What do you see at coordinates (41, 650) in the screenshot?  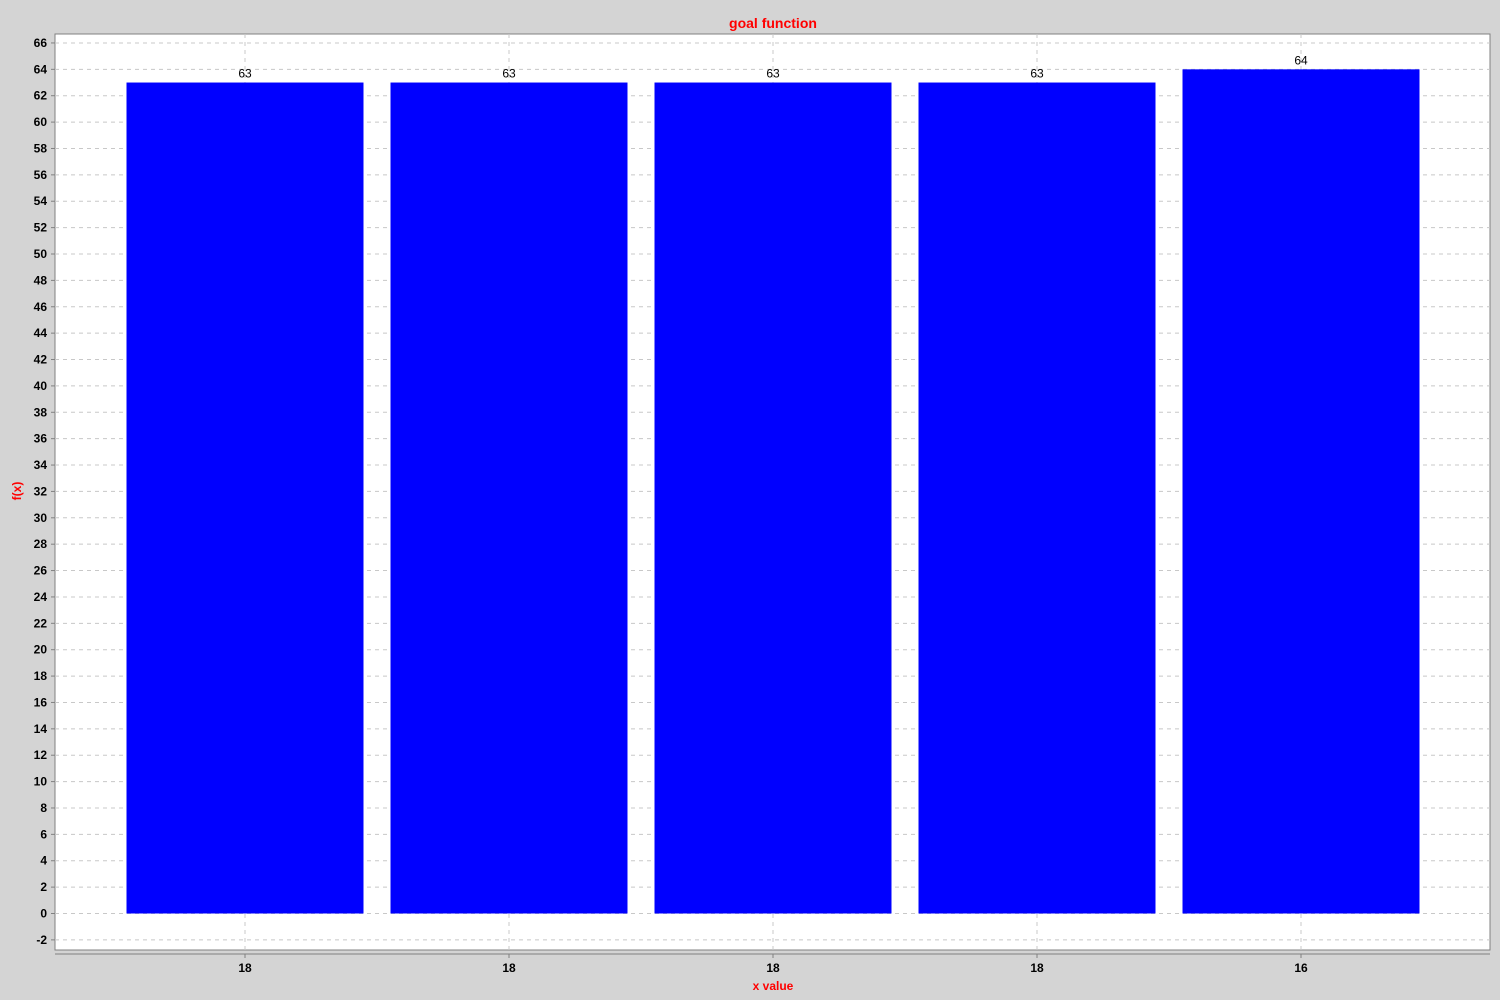 I see `y-tick-label: 20` at bounding box center [41, 650].